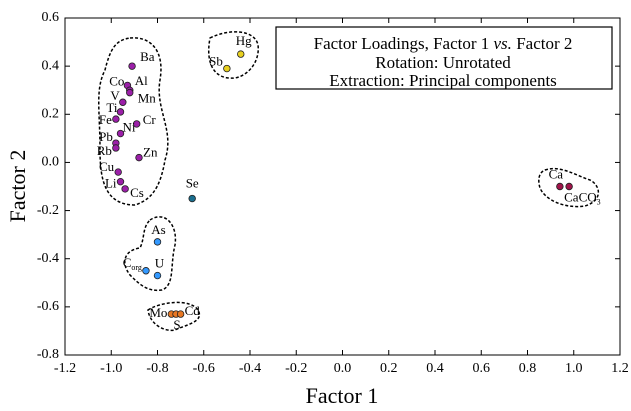 The image size is (631, 411). Describe the element at coordinates (111, 107) in the screenshot. I see `point-label: Ti` at that location.